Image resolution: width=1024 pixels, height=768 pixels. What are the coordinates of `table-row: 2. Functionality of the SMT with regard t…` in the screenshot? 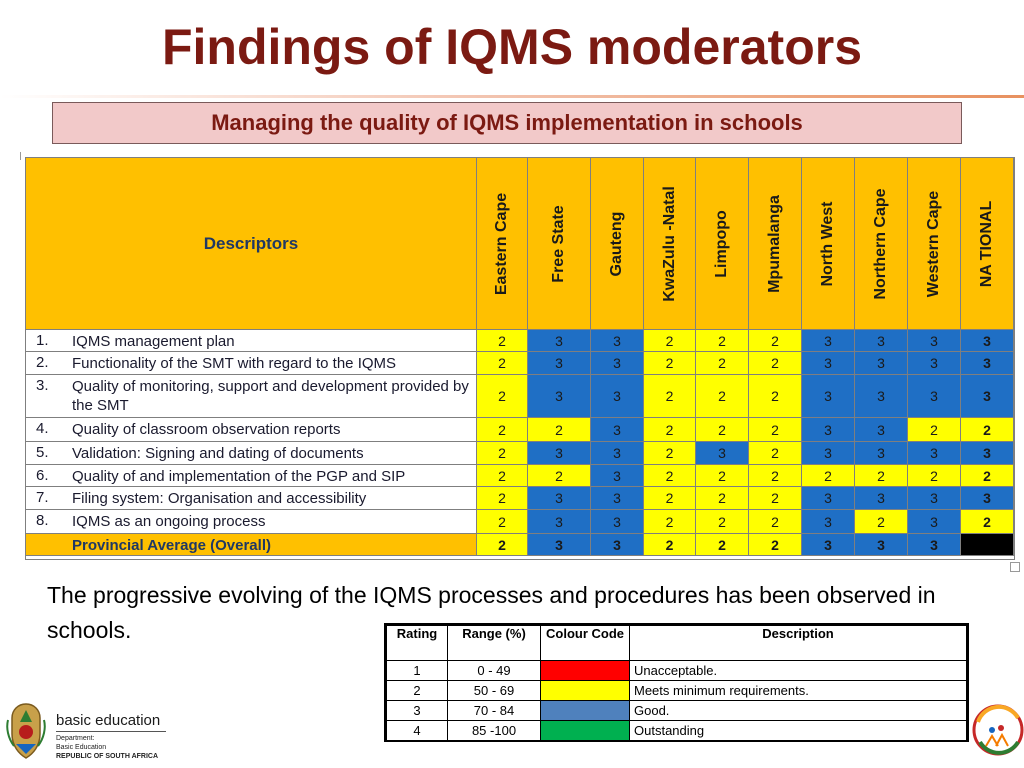 It's located at (520, 363).